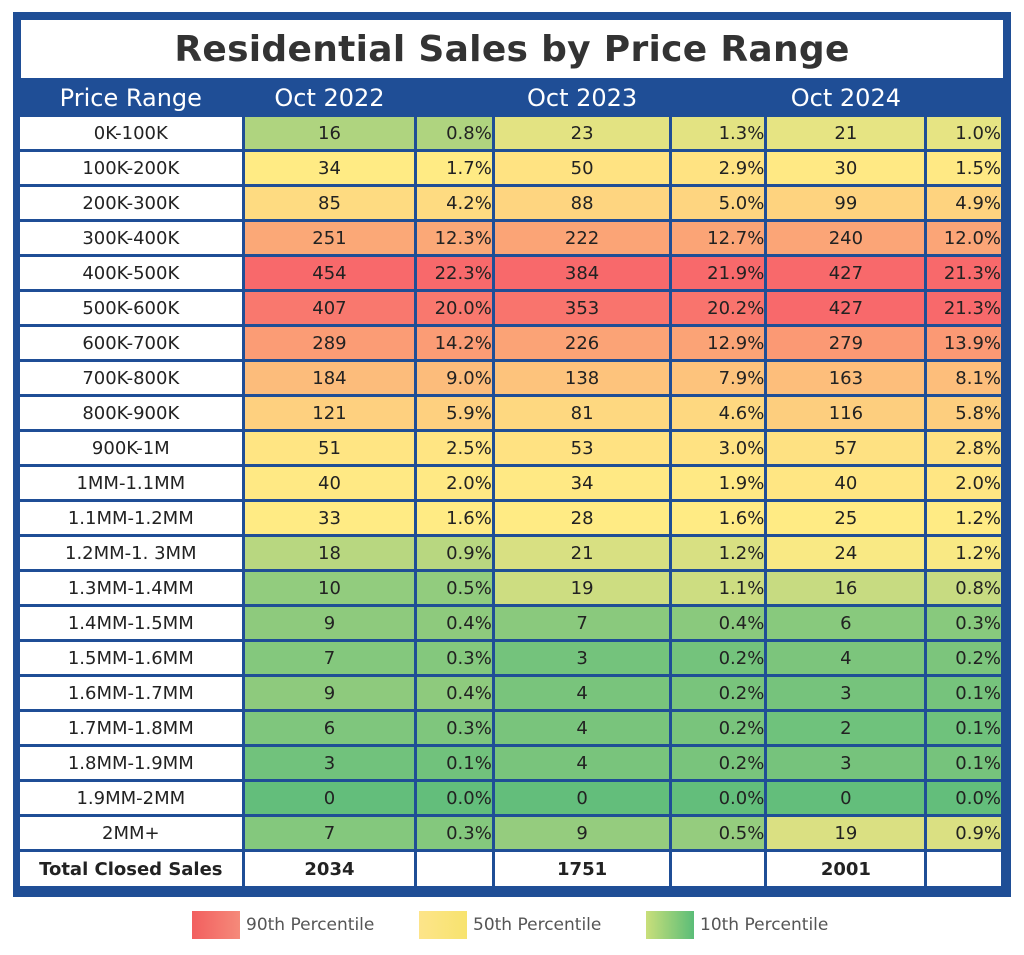 The height and width of the screenshot is (955, 1024). What do you see at coordinates (846, 343) in the screenshot?
I see `sales-2024-cell: 279` at bounding box center [846, 343].